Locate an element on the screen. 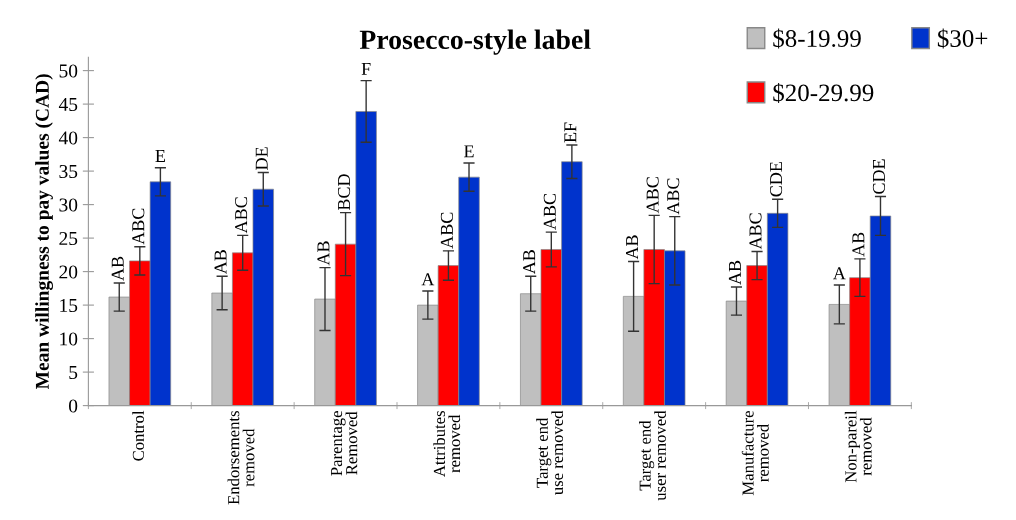 The width and height of the screenshot is (1016, 520). legend-label: $20-29.99 is located at coordinates (823, 92).